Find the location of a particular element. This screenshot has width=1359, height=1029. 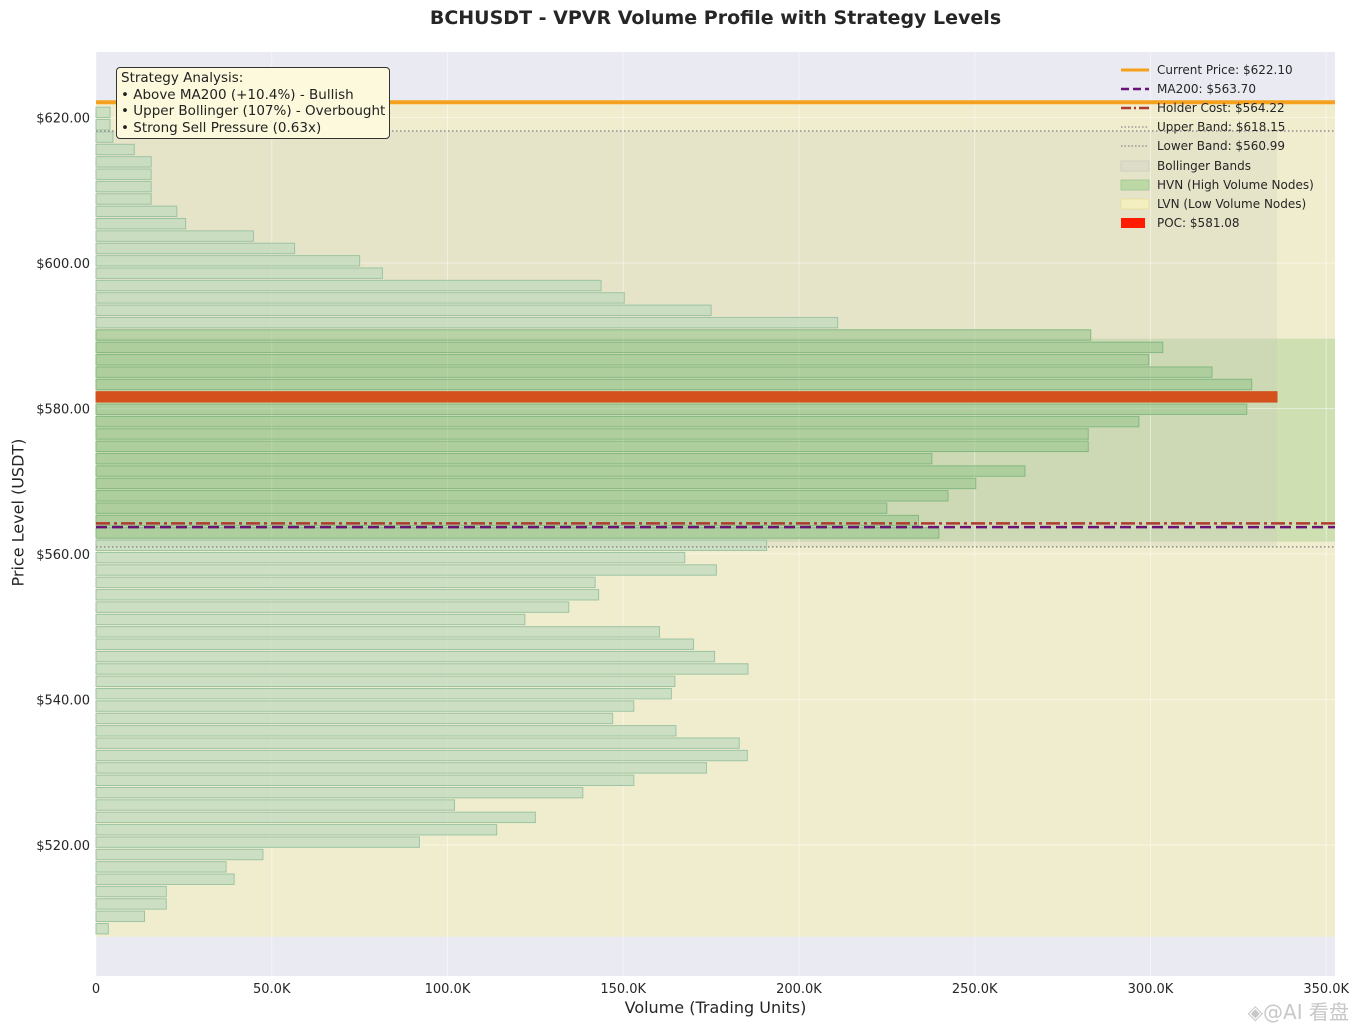

strategy-line-ma200: • Above MA200 (+10.4%) - Bullish is located at coordinates (237, 94).